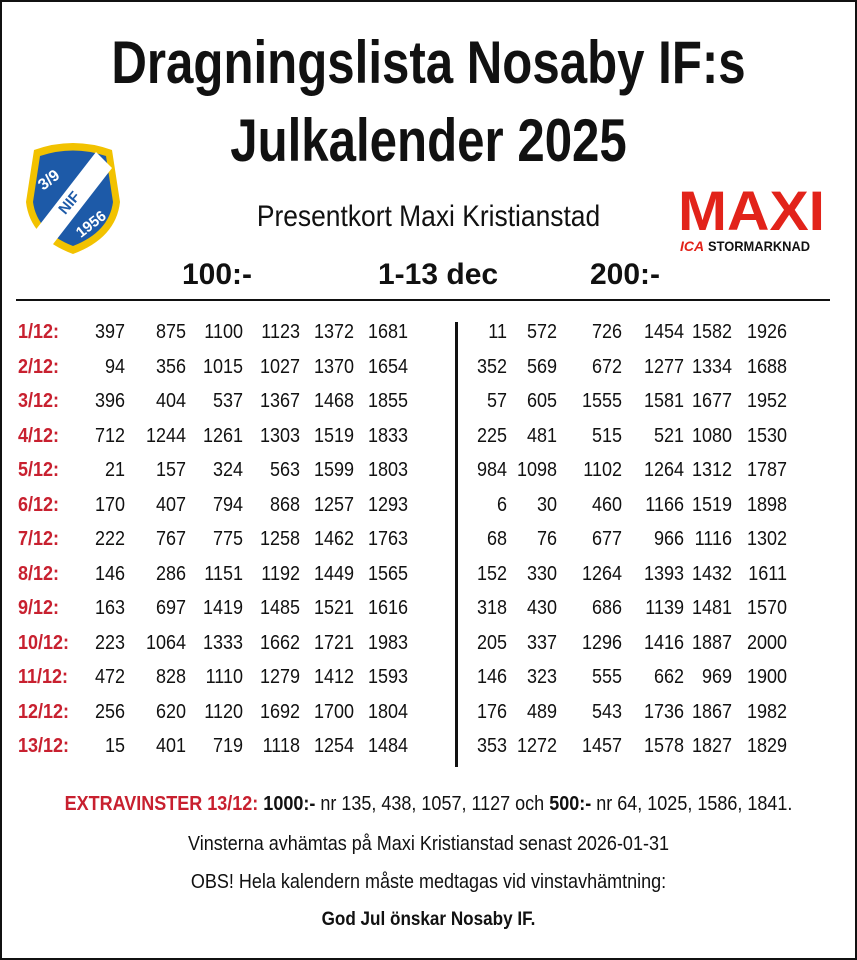 Image resolution: width=857 pixels, height=960 pixels. I want to click on number: 256, so click(109, 711).